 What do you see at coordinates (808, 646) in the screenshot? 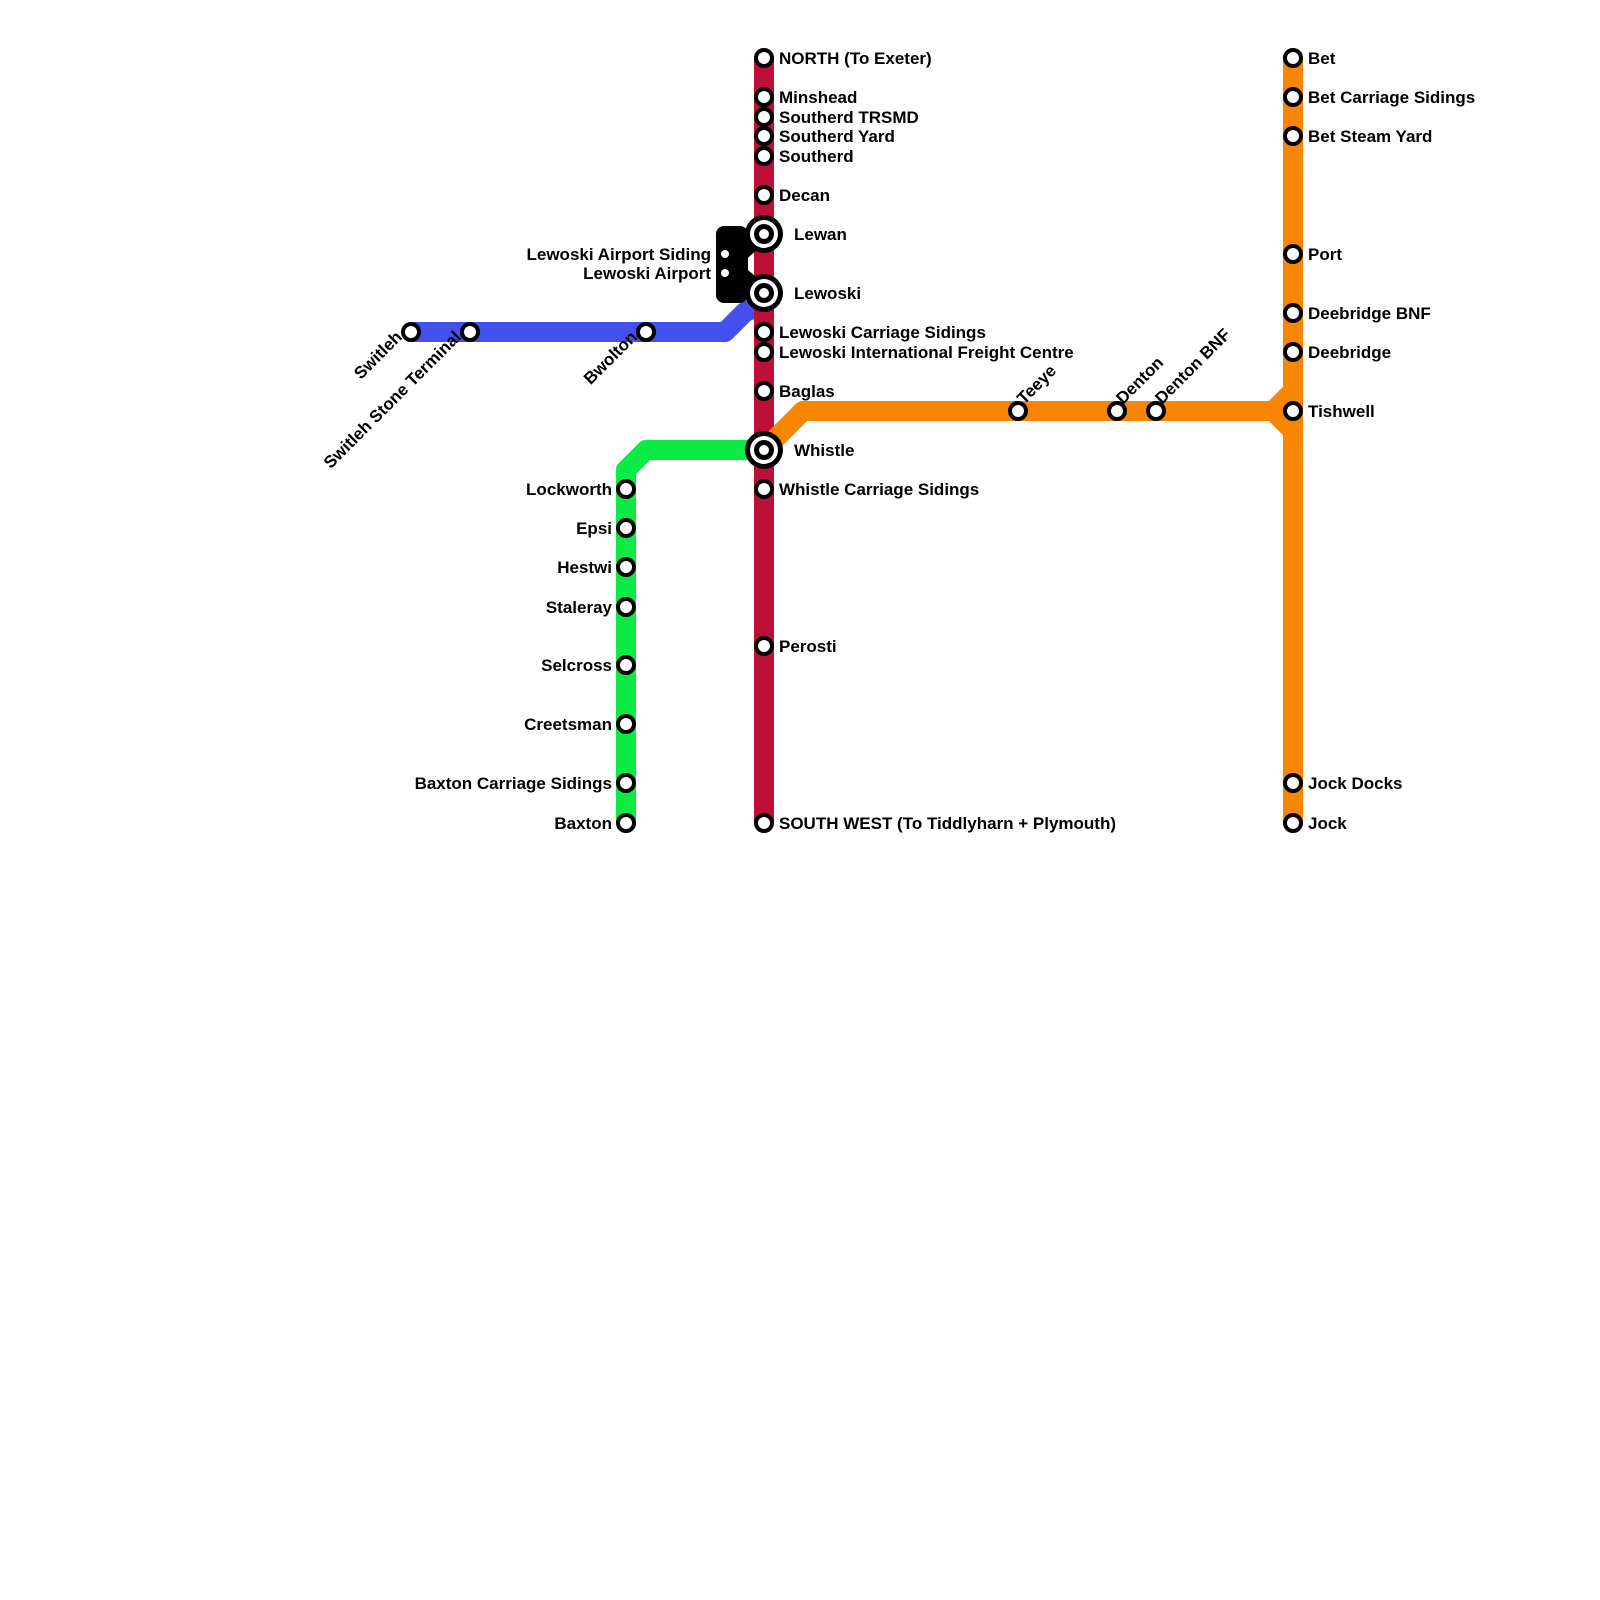
I see `station-label: Perosti` at bounding box center [808, 646].